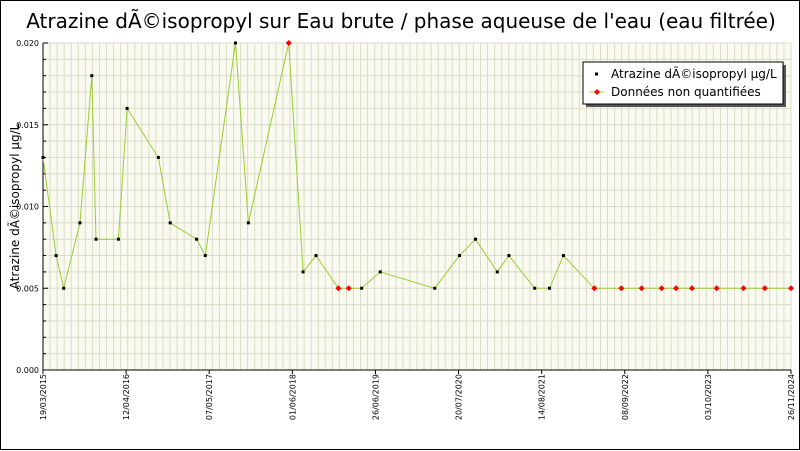 The width and height of the screenshot is (800, 451). I want to click on x-tick-label: 20/07/2020, so click(459, 397).